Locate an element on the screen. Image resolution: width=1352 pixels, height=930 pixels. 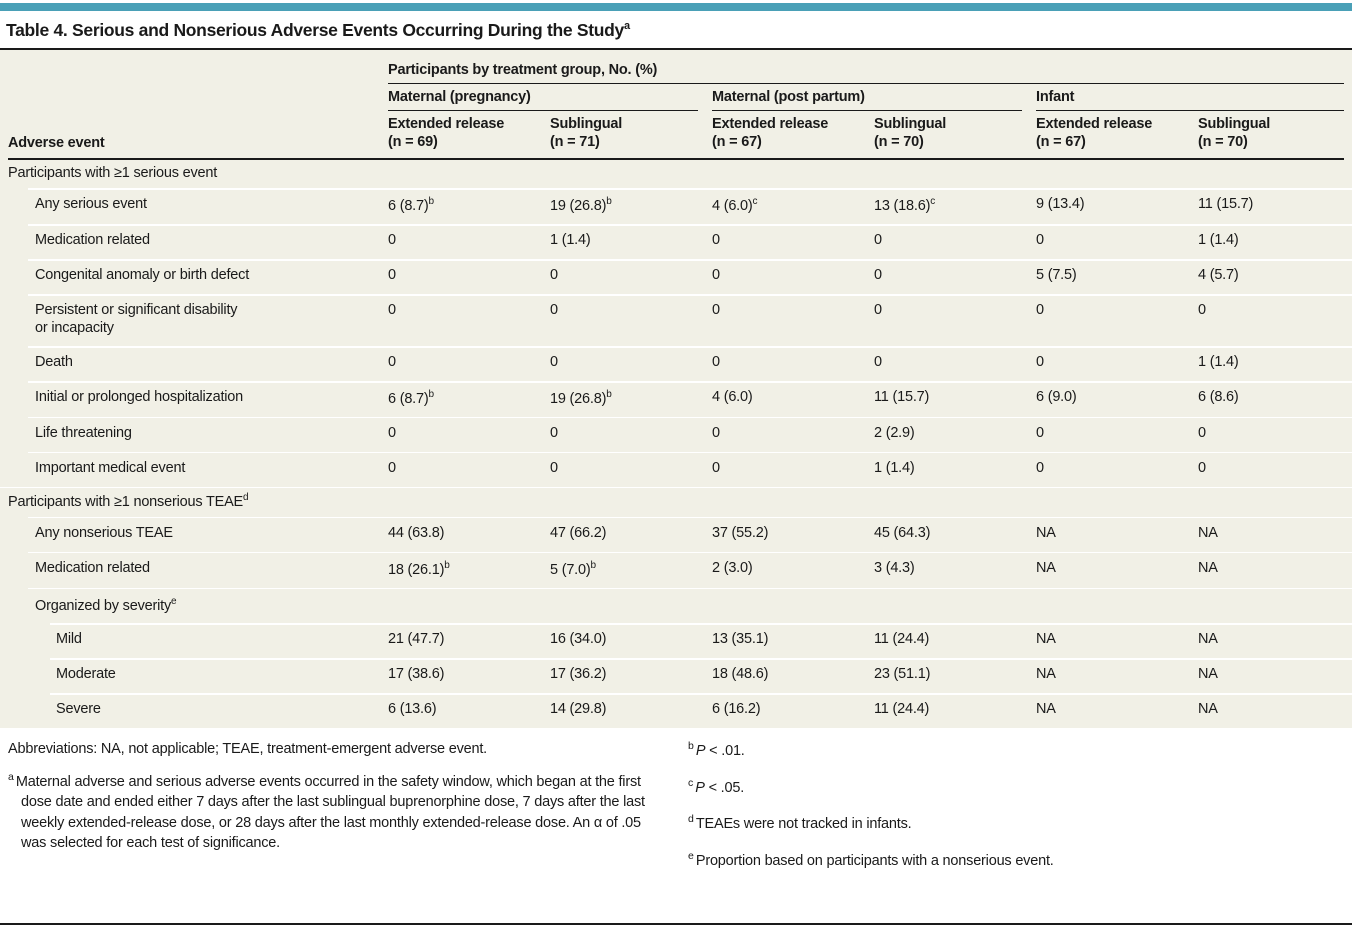
cell-value: 19 (26.8) is located at coordinates (578, 206).